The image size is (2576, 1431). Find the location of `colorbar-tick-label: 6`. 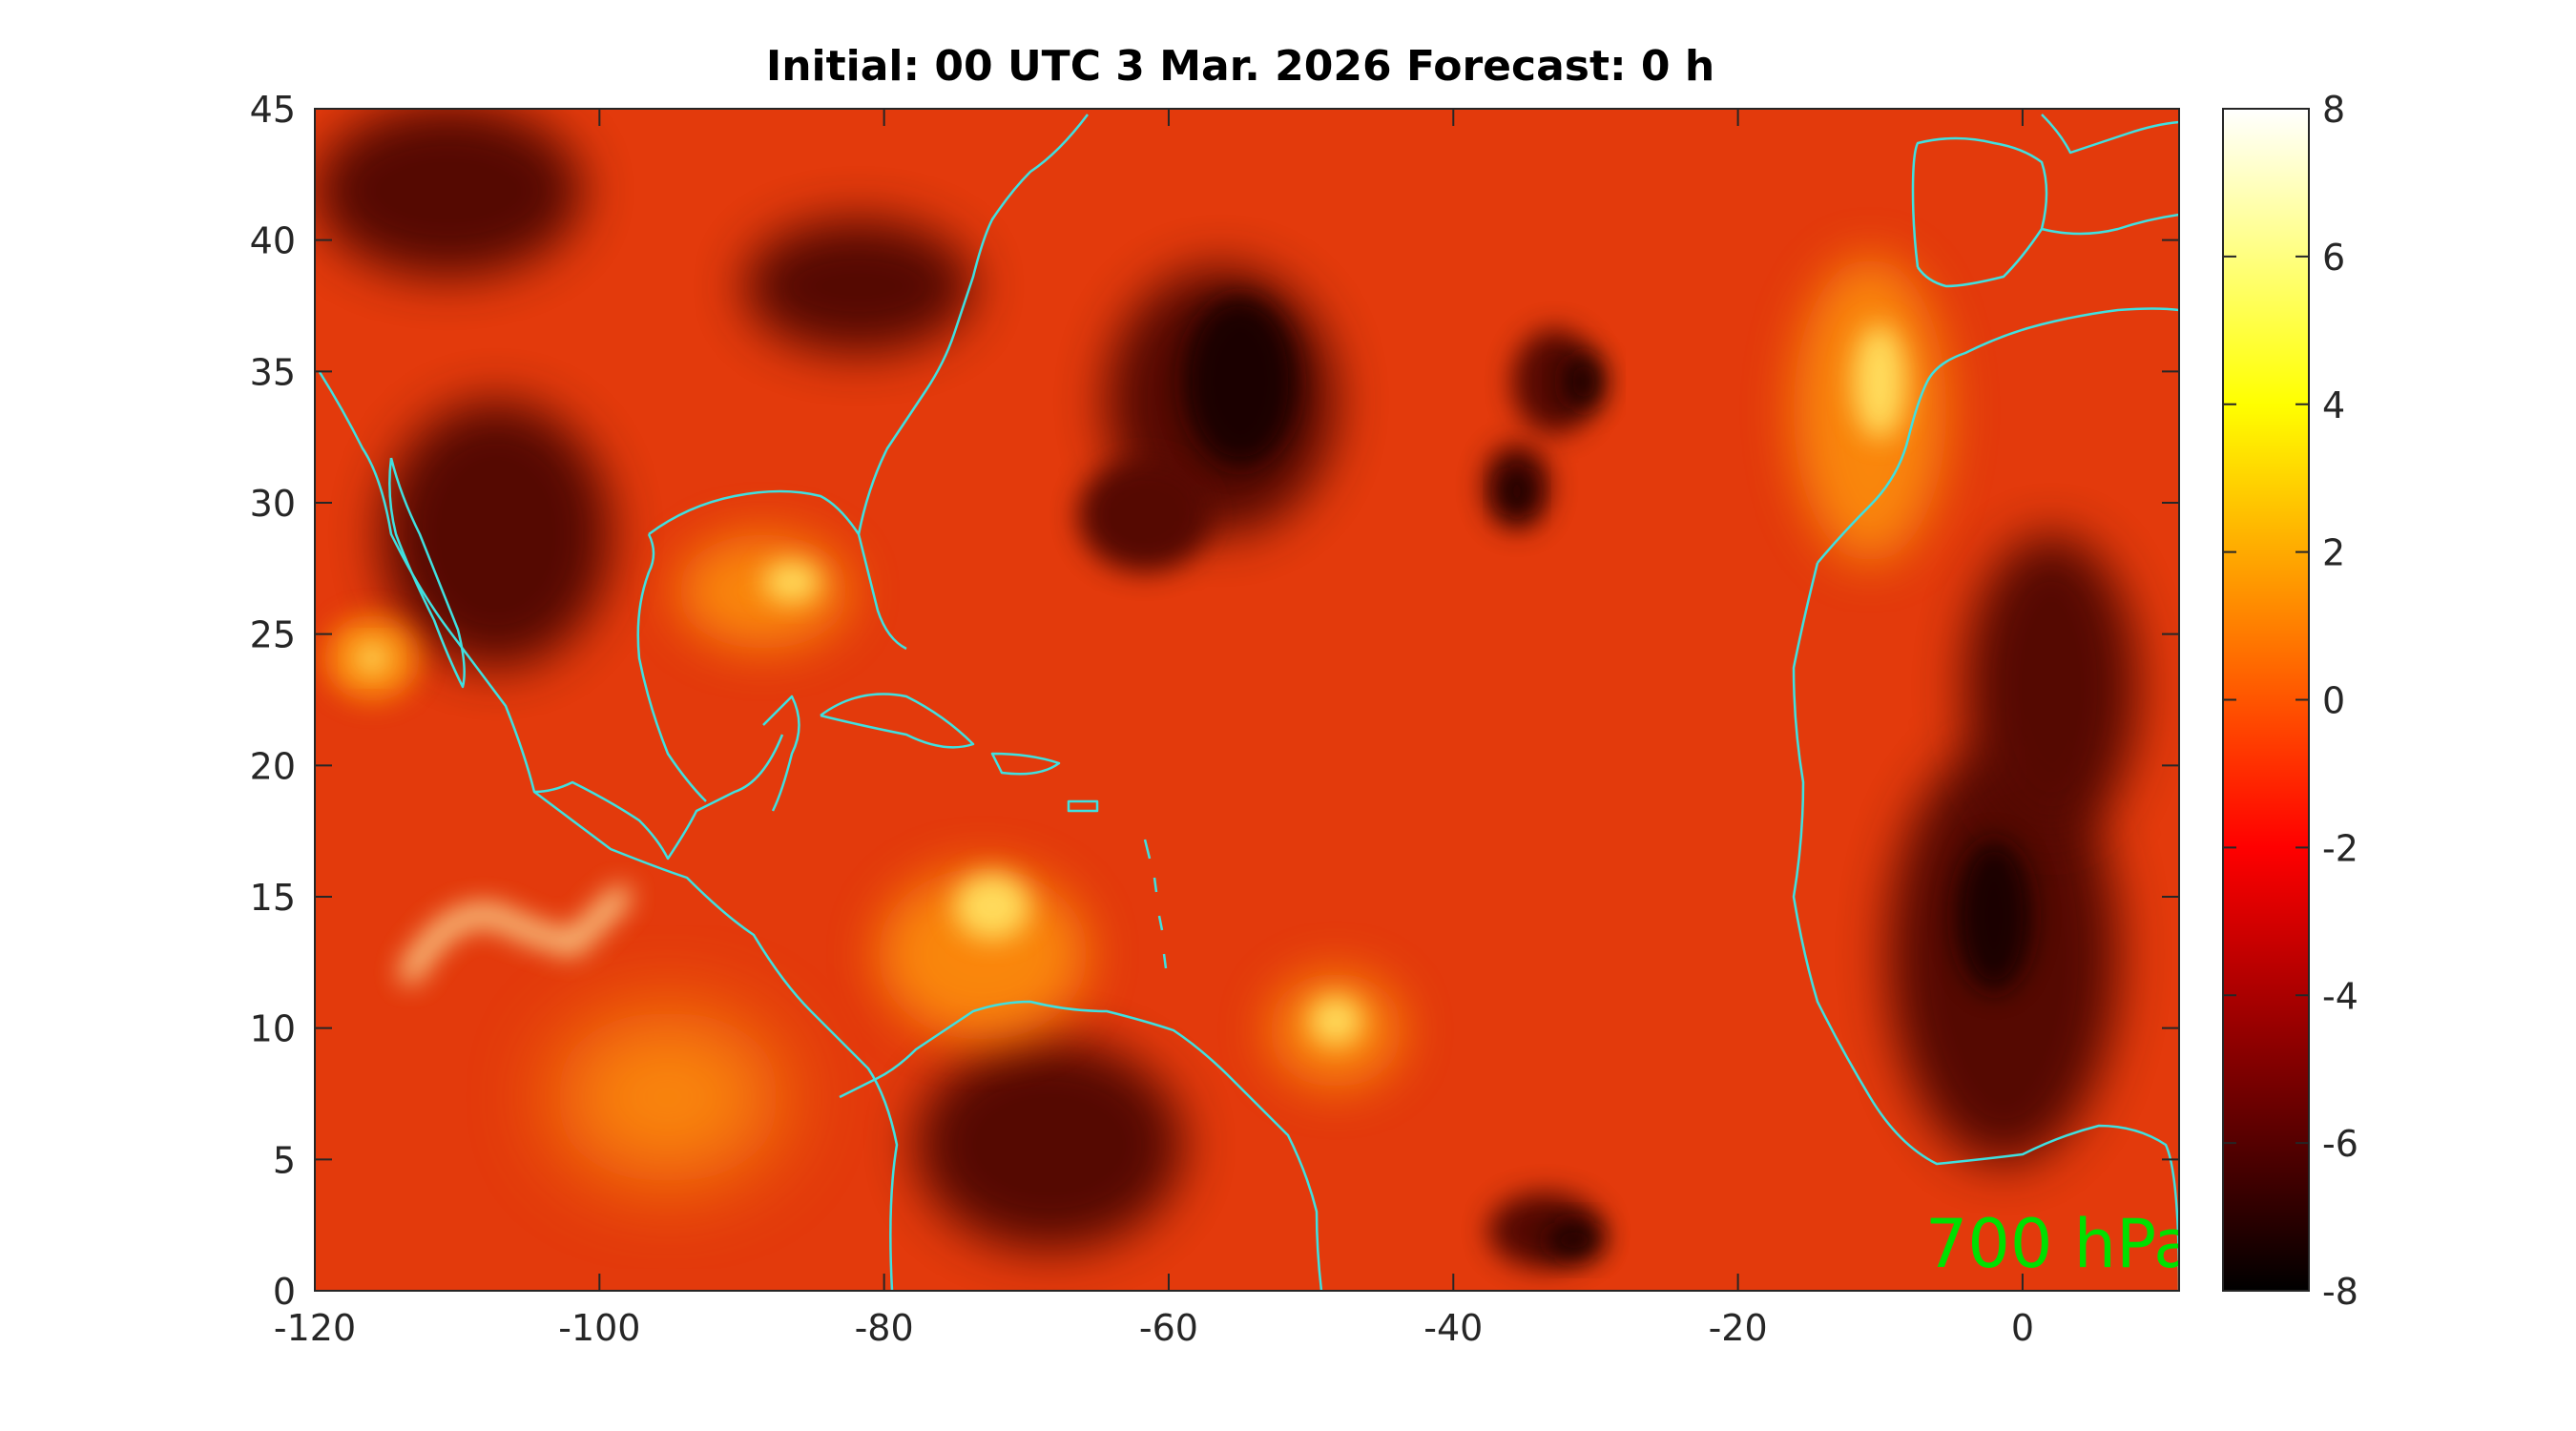

colorbar-tick-label: 6 is located at coordinates (2333, 258).